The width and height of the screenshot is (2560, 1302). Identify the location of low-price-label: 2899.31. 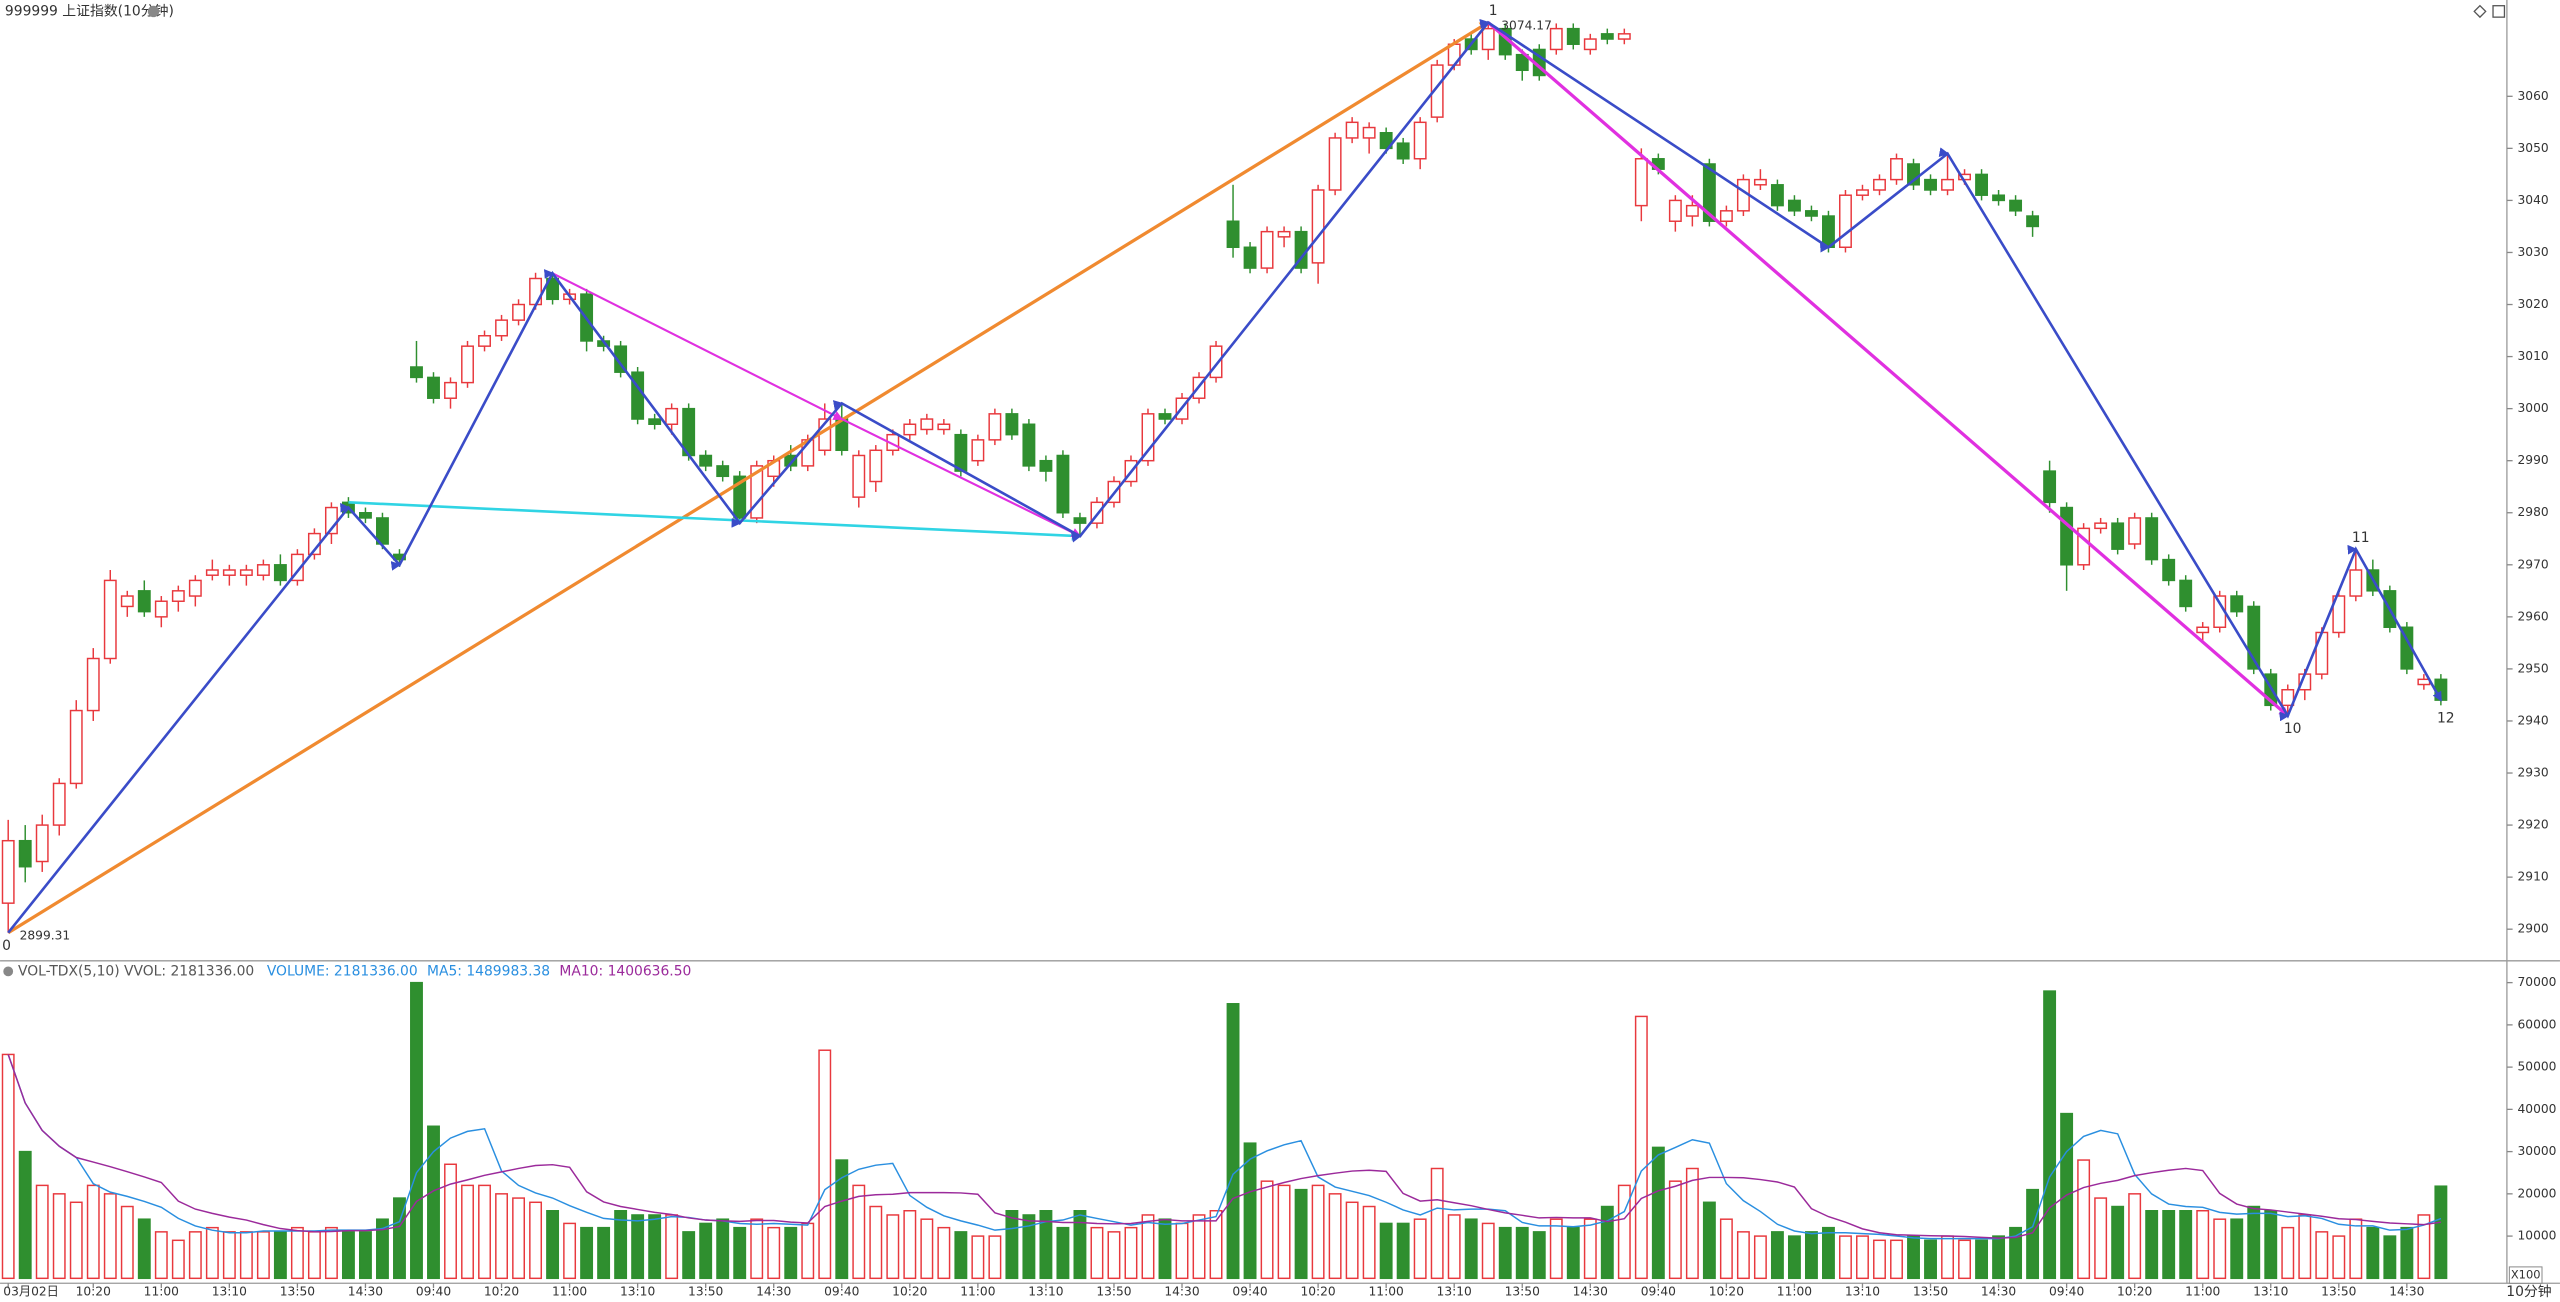
(45, 936).